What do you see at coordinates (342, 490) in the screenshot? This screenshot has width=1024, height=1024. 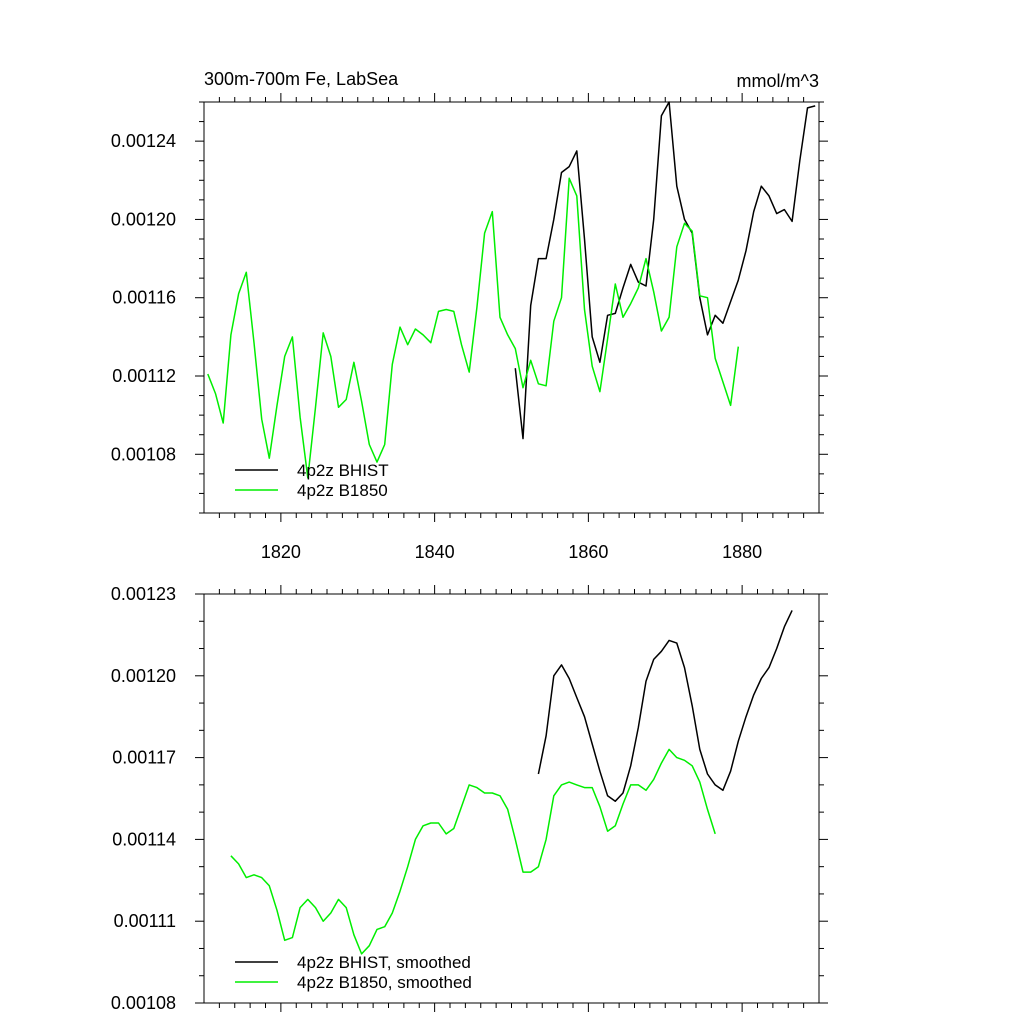 I see `legend-label: 4p2z B1850` at bounding box center [342, 490].